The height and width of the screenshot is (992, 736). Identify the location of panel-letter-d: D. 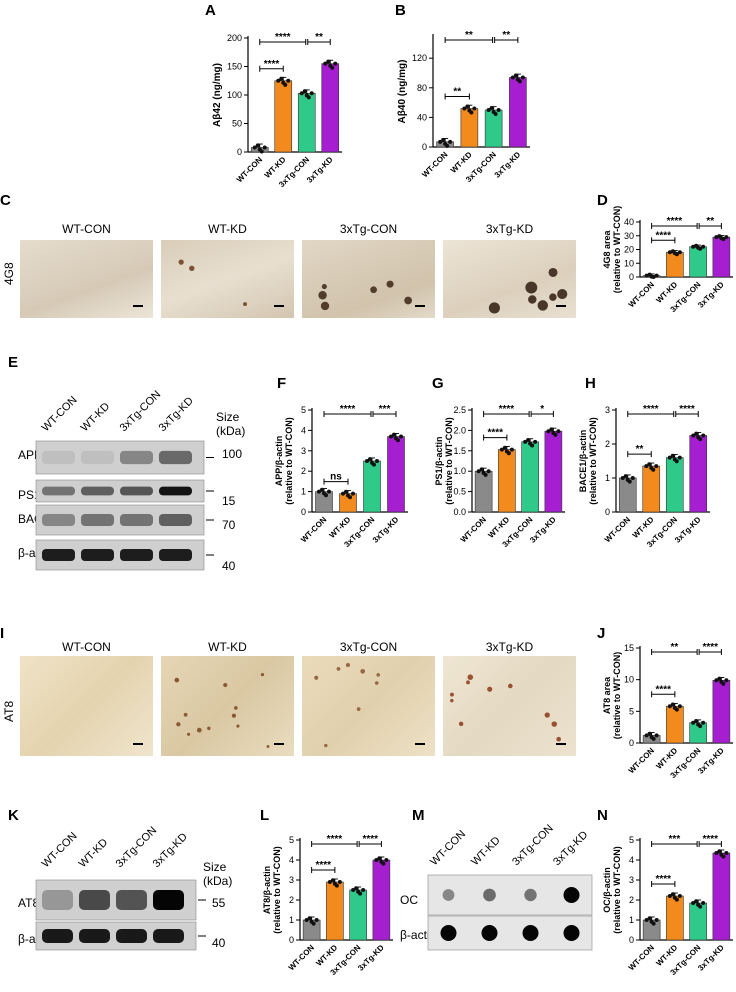
(602, 200).